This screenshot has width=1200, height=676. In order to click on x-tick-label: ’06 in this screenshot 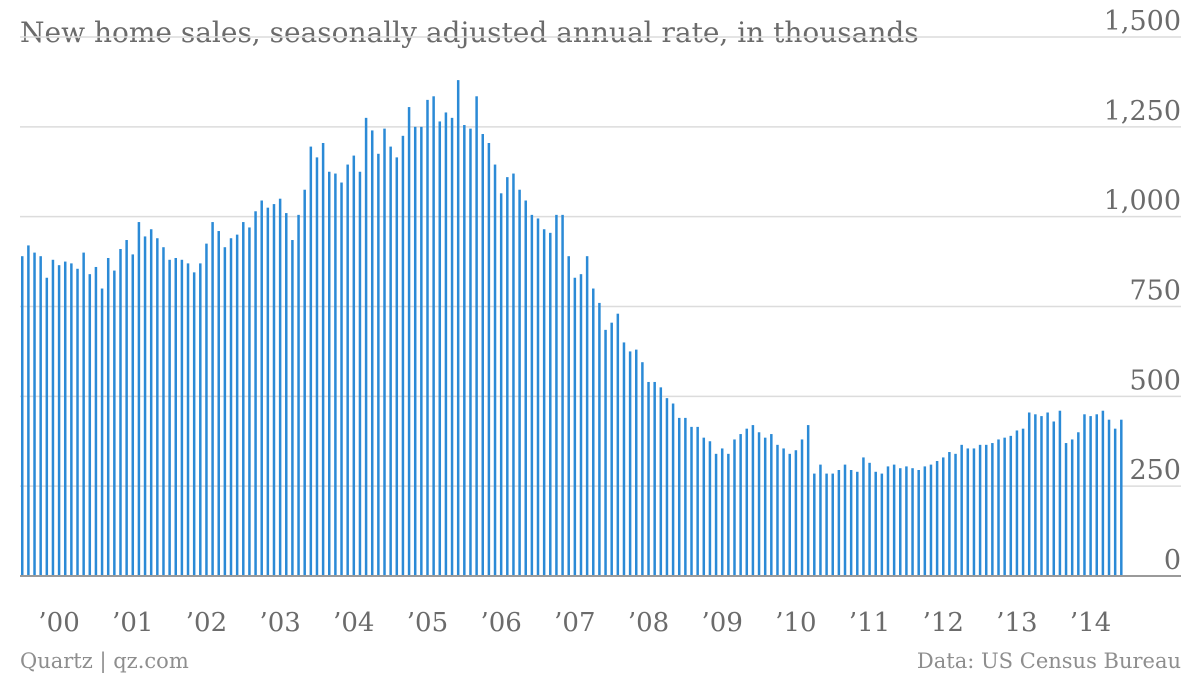, I will do `click(500, 623)`.